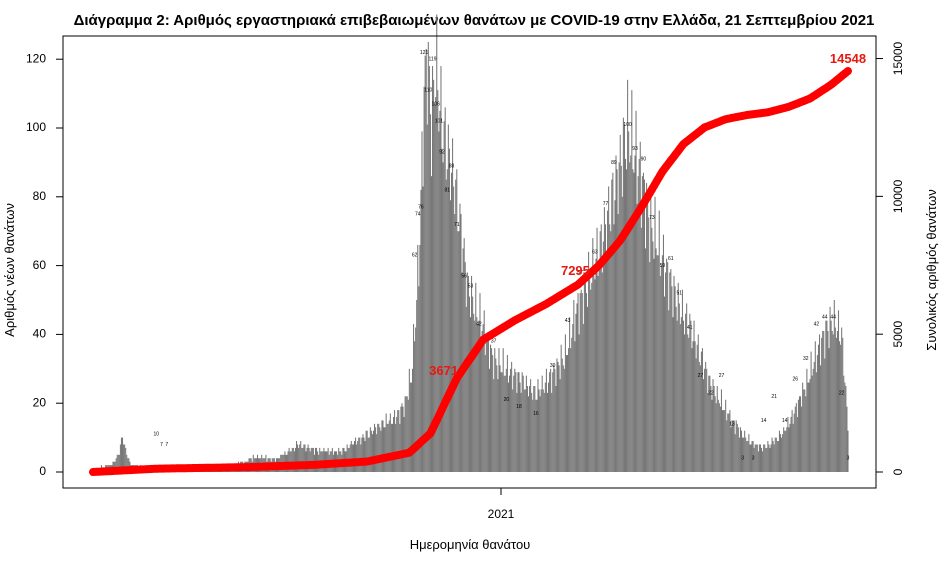 This screenshot has width=948, height=569. What do you see at coordinates (671, 259) in the screenshot?
I see `daily-value-label: 61` at bounding box center [671, 259].